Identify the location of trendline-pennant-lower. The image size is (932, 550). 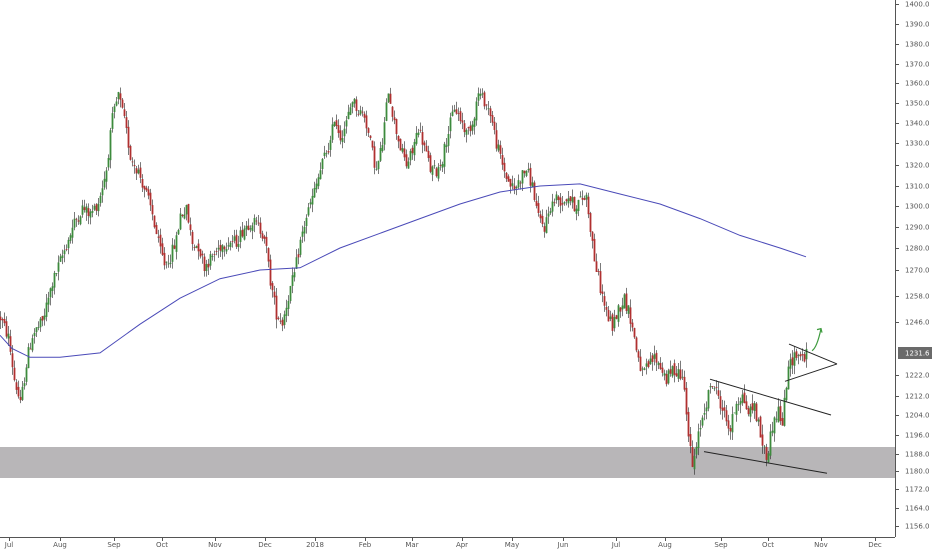
(811, 372).